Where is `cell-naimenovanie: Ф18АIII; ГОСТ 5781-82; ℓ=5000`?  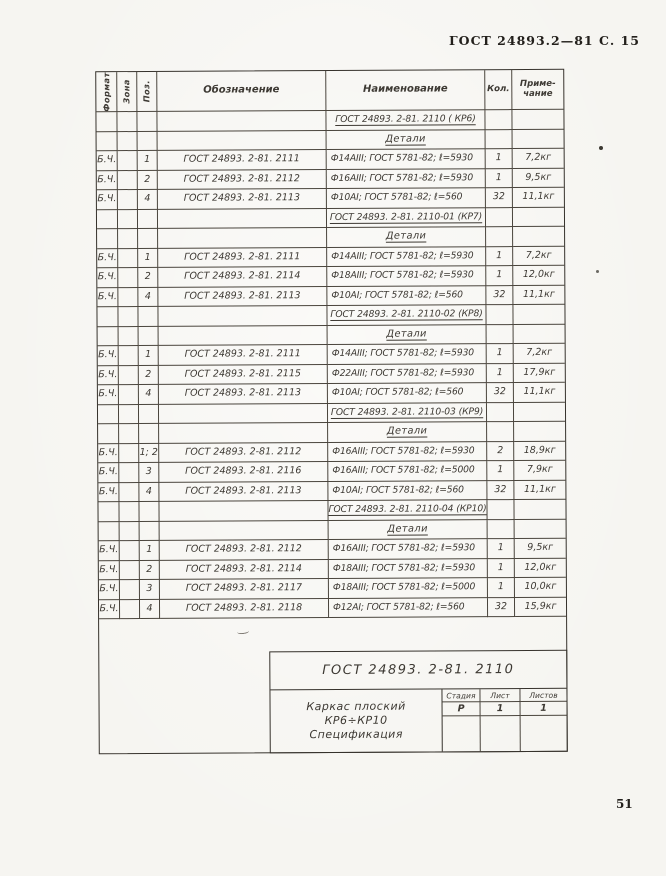 cell-naimenovanie: Ф18АIII; ГОСТ 5781-82; ℓ=5000 is located at coordinates (408, 588).